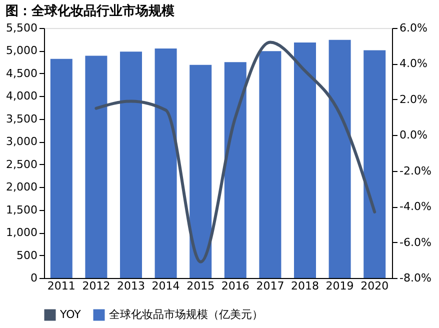  Describe the element at coordinates (414, 135) in the screenshot. I see `y2-tick-label: 0.0%` at that location.